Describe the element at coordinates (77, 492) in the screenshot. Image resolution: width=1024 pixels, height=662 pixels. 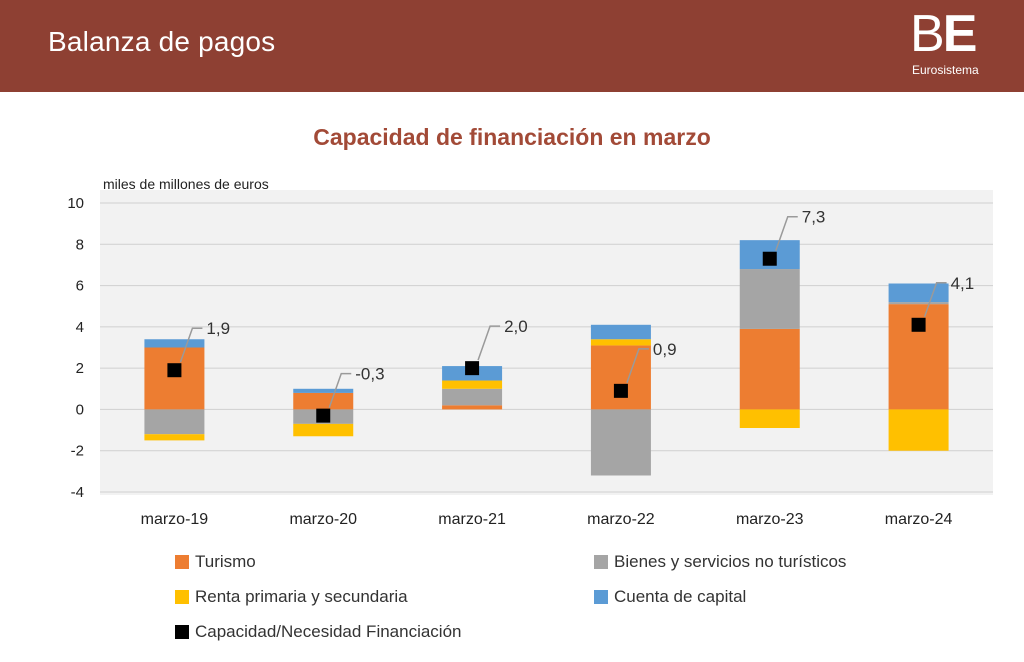
I see `y-tick-label: -4` at that location.